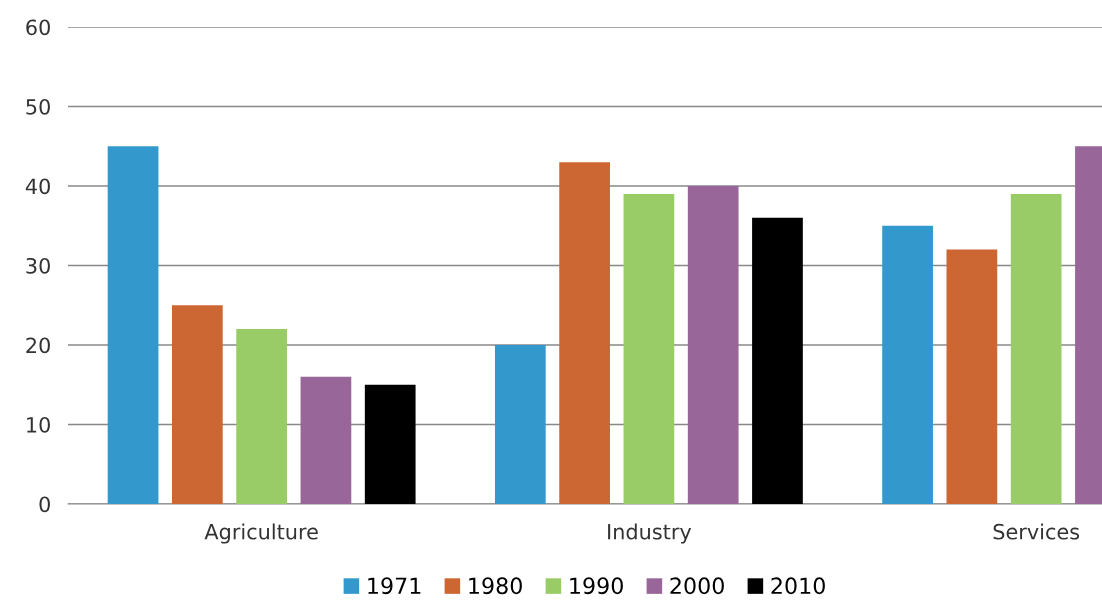 The width and height of the screenshot is (1102, 612). Describe the element at coordinates (38, 265) in the screenshot. I see `y-tick-label: 30` at that location.